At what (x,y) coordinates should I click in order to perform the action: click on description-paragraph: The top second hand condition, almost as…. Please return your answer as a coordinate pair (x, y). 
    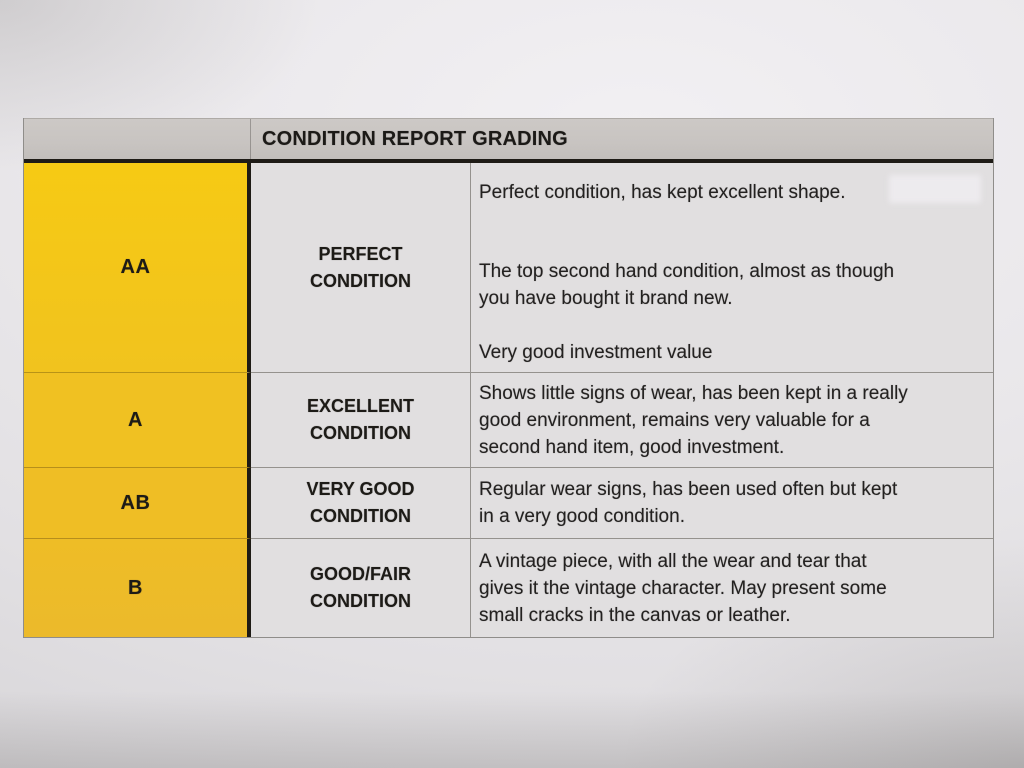
    Looking at the image, I should click on (687, 285).